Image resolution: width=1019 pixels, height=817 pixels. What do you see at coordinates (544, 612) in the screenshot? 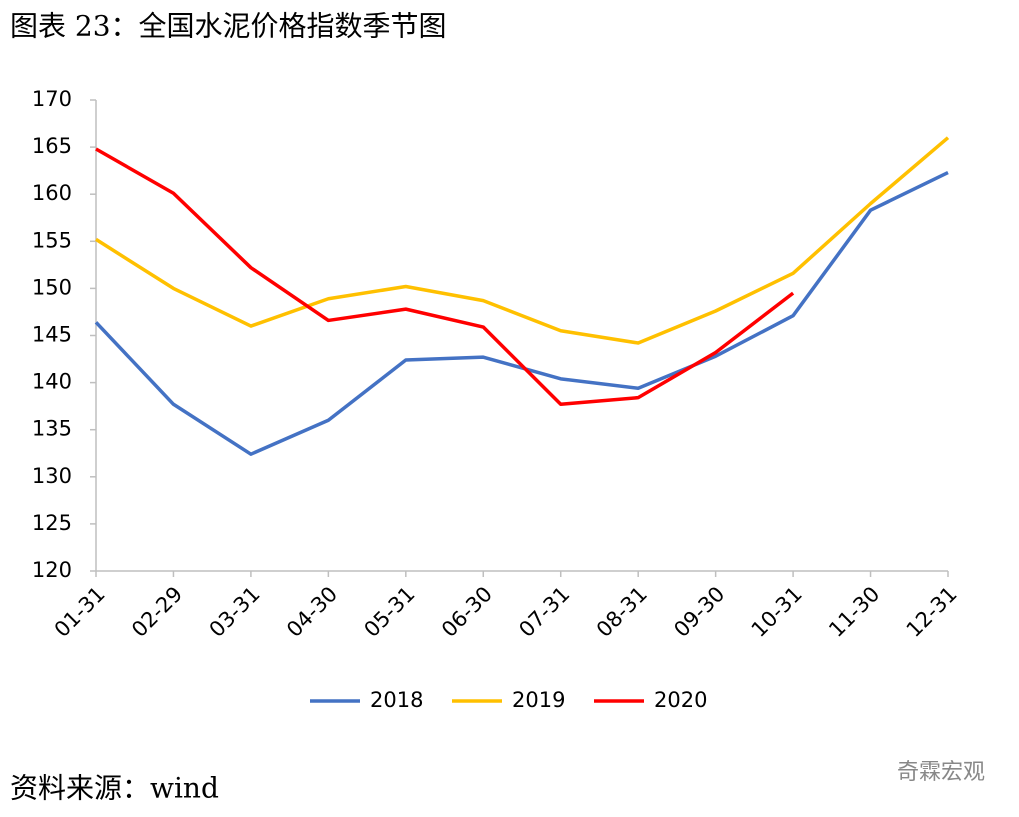
I see `x-tick-label: 07-31` at bounding box center [544, 612].